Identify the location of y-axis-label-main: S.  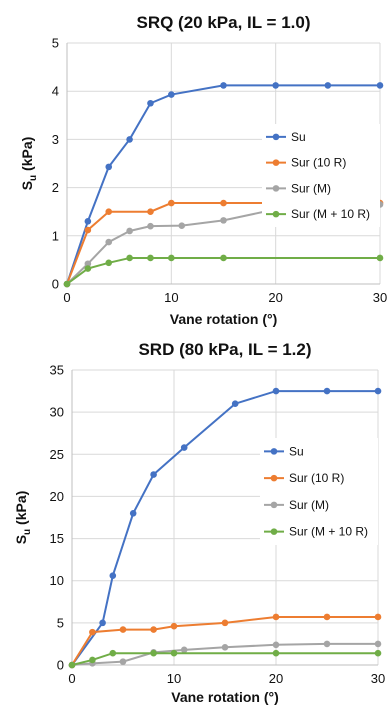
(21, 539).